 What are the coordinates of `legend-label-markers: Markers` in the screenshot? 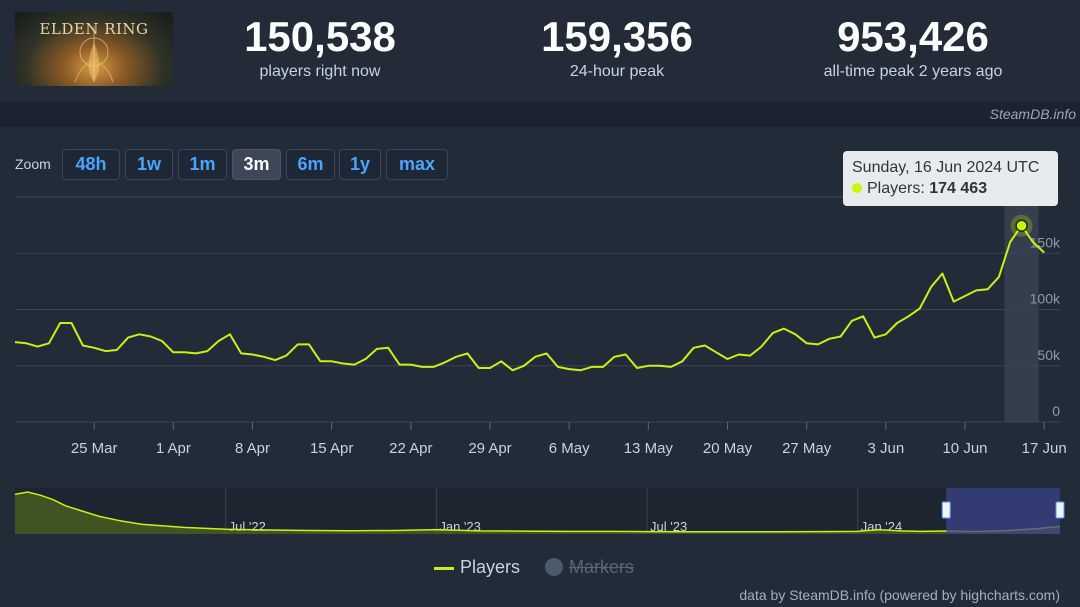 It's located at (602, 567).